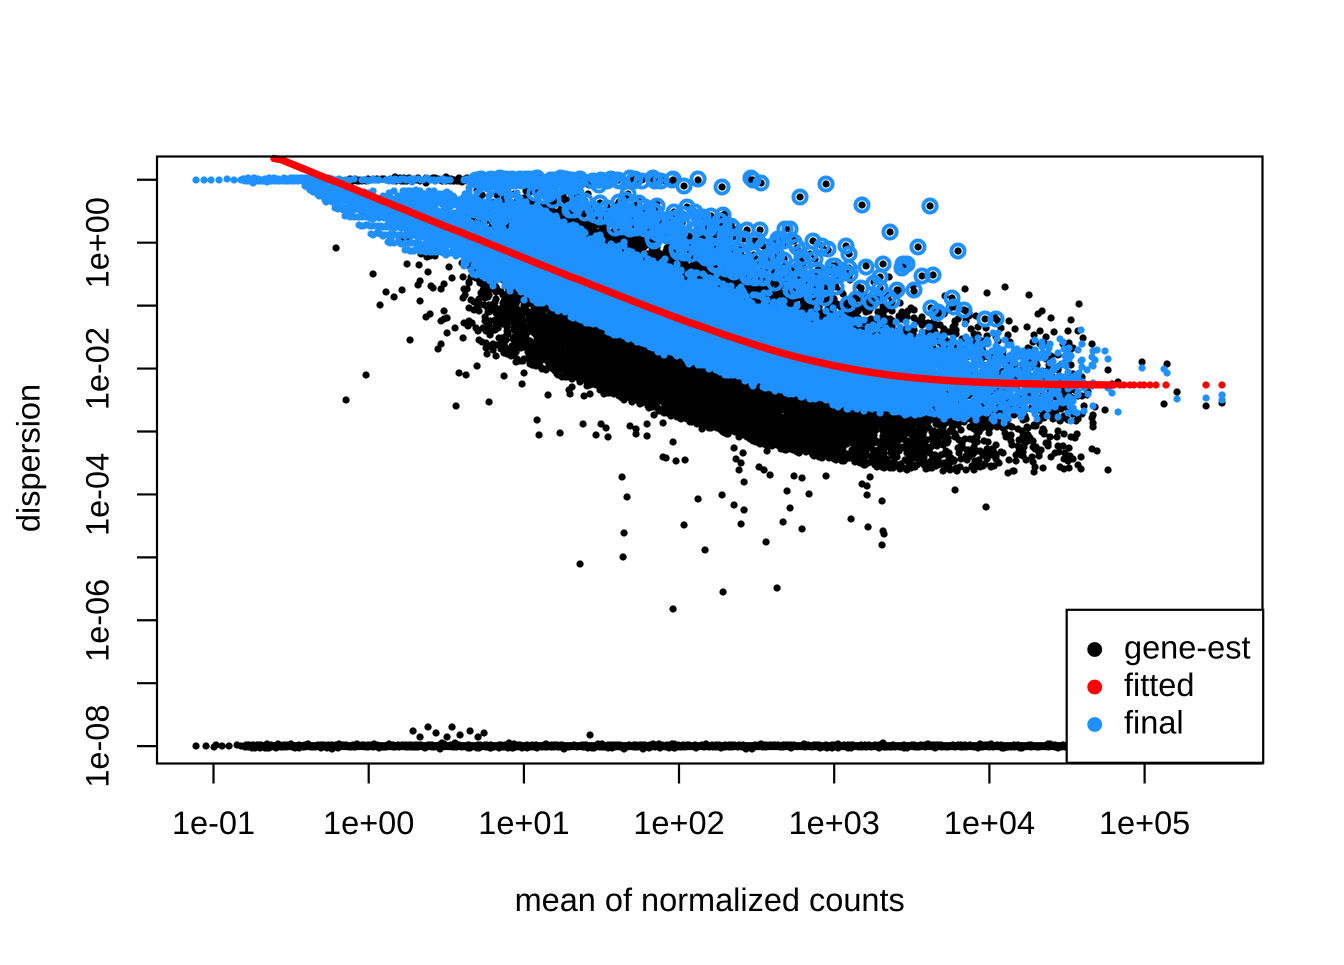 Image resolution: width=1344 pixels, height=965 pixels. I want to click on svg-text: 1e-02, so click(98, 368).